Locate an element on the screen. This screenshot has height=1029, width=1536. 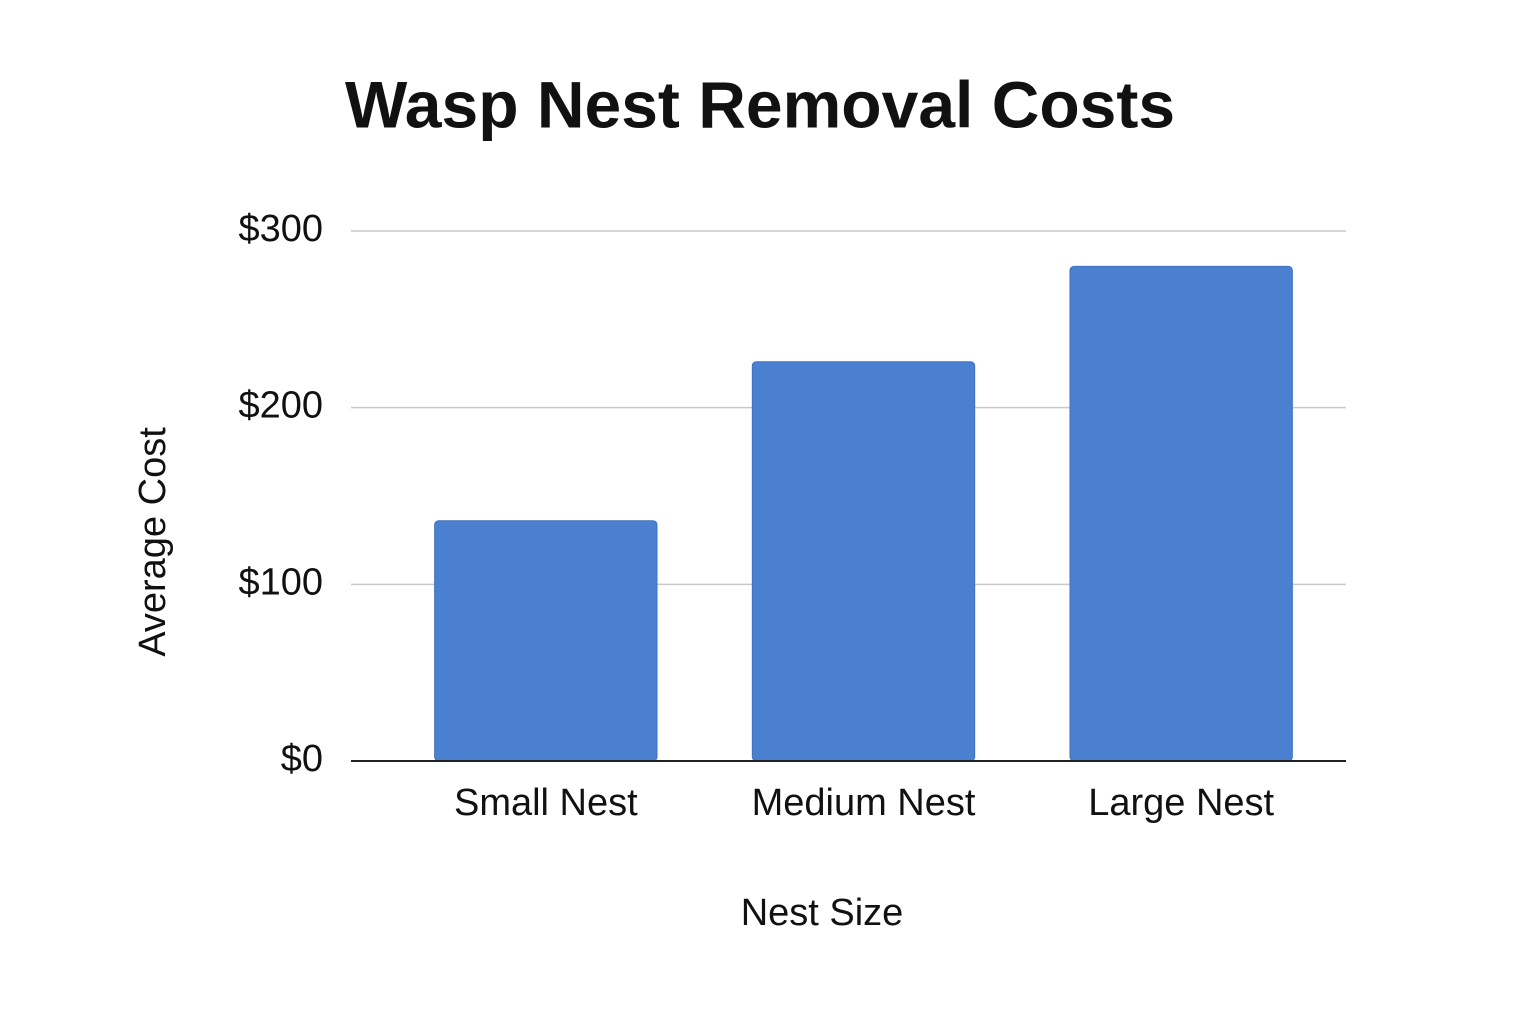
x-tick-label: Small Nest is located at coordinates (546, 803).